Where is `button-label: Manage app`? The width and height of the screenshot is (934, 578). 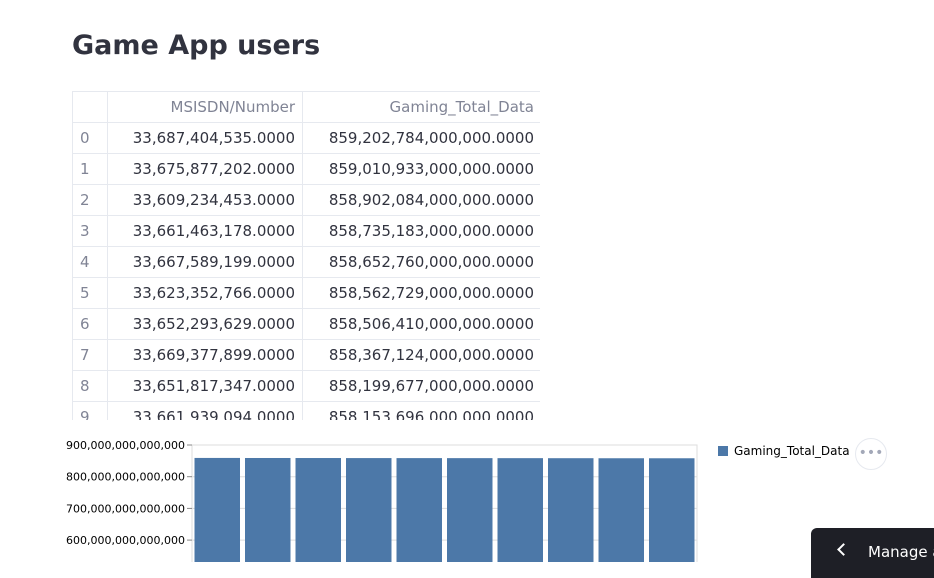
button-label: Manage app is located at coordinates (901, 552).